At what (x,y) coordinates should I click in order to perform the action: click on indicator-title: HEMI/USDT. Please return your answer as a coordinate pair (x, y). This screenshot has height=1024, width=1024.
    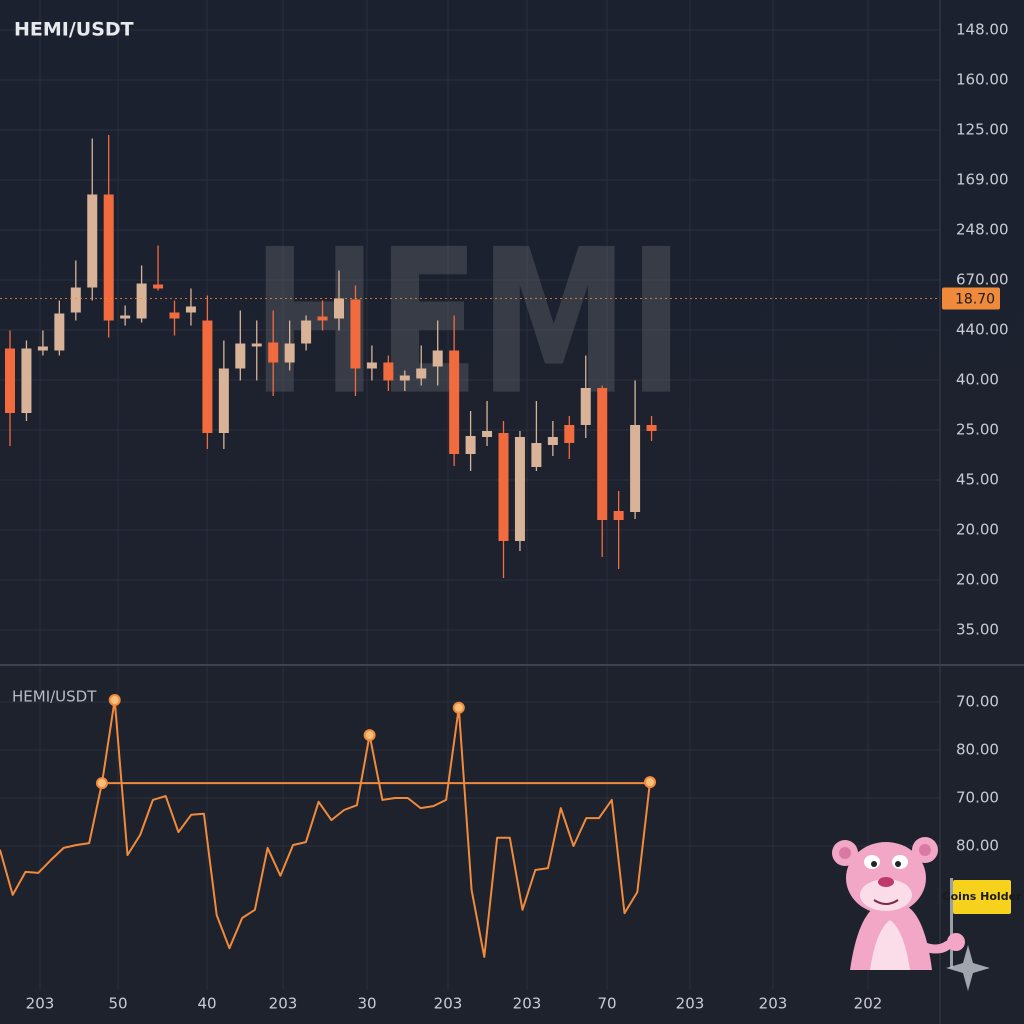
    Looking at the image, I should click on (54, 697).